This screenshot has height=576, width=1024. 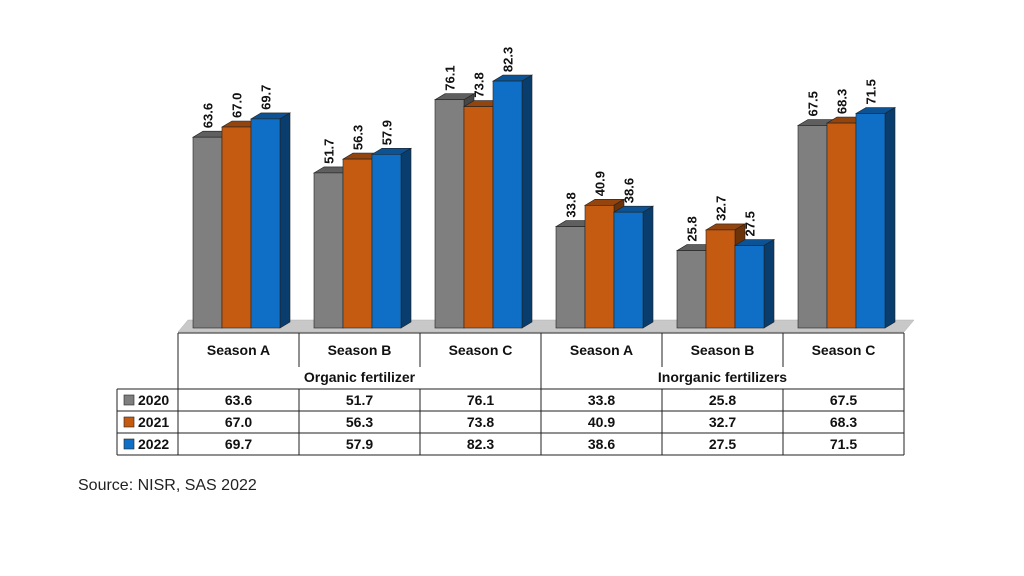 What do you see at coordinates (480, 400) in the screenshot?
I see `table-cell: 76.1` at bounding box center [480, 400].